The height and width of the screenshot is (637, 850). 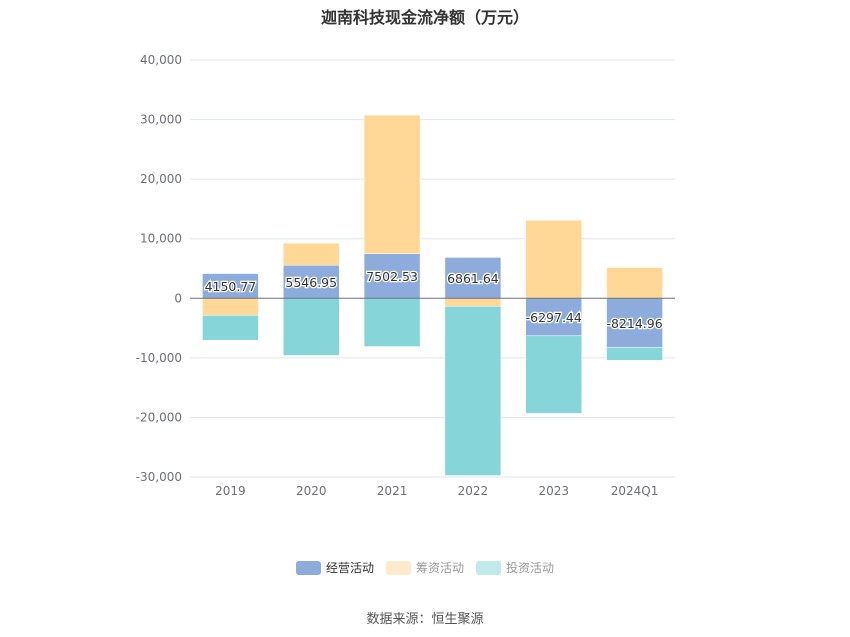 What do you see at coordinates (530, 568) in the screenshot?
I see `legend-label: 投资活动` at bounding box center [530, 568].